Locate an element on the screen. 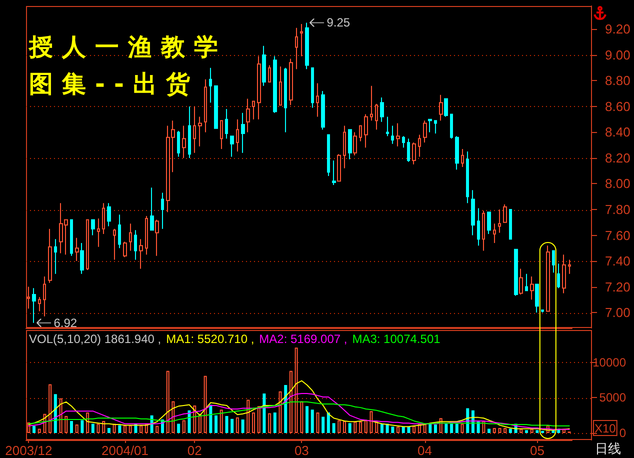 Image resolution: width=634 pixels, height=458 pixels. y-tick-label: 9.00 is located at coordinates (617, 54).